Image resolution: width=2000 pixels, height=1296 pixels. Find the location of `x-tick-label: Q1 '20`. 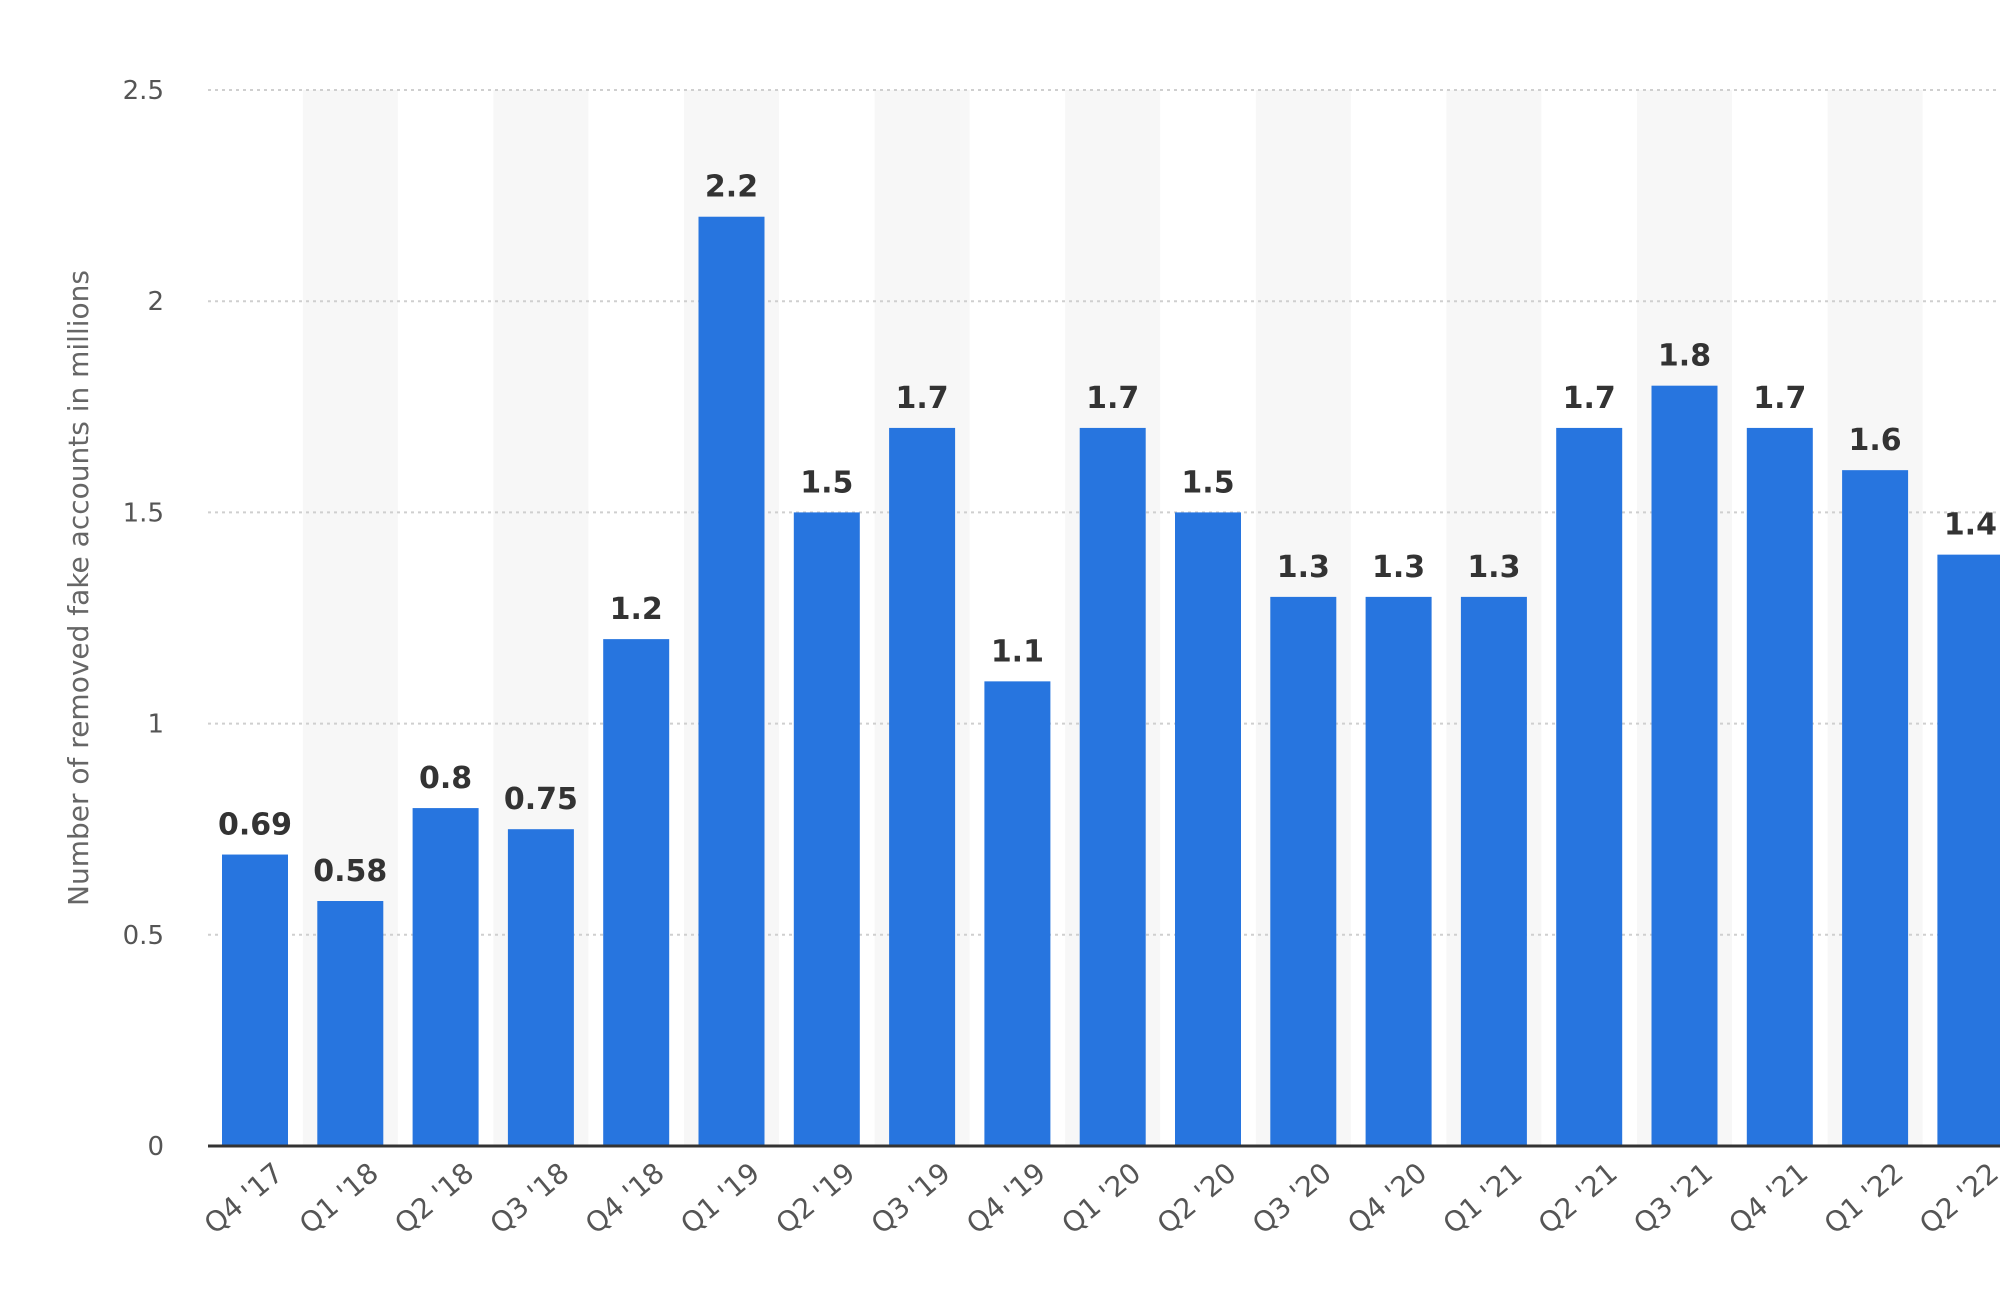

x-tick-label: Q1 '20 is located at coordinates (1101, 1198).